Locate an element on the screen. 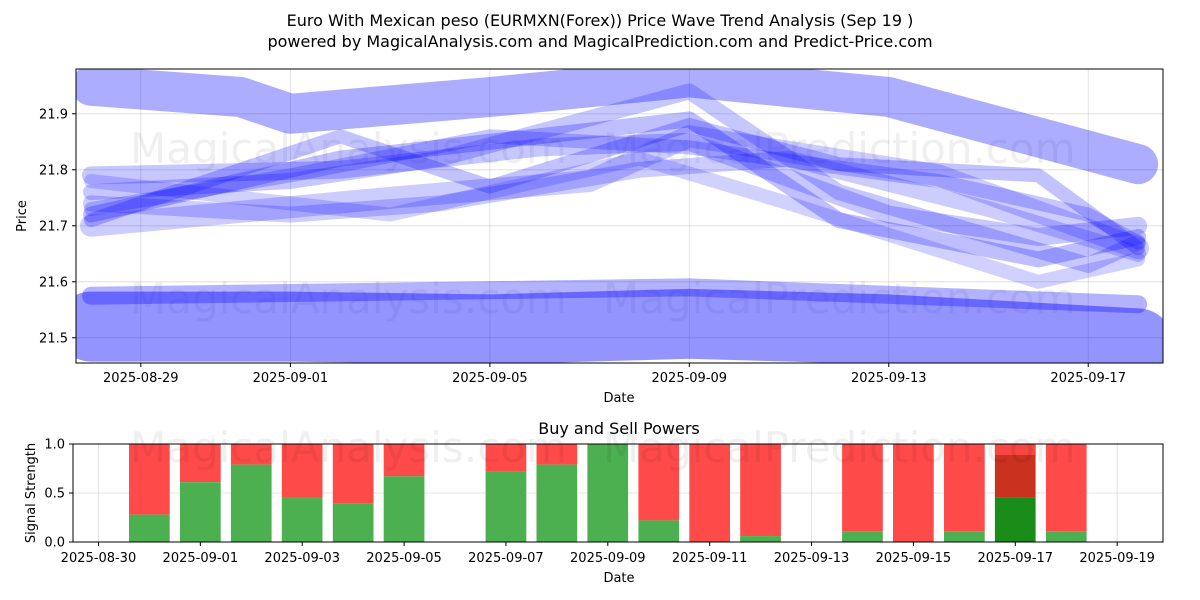 The height and width of the screenshot is (600, 1200). watermark-prediction-middle: MagicalPrediction.com is located at coordinates (839, 298).